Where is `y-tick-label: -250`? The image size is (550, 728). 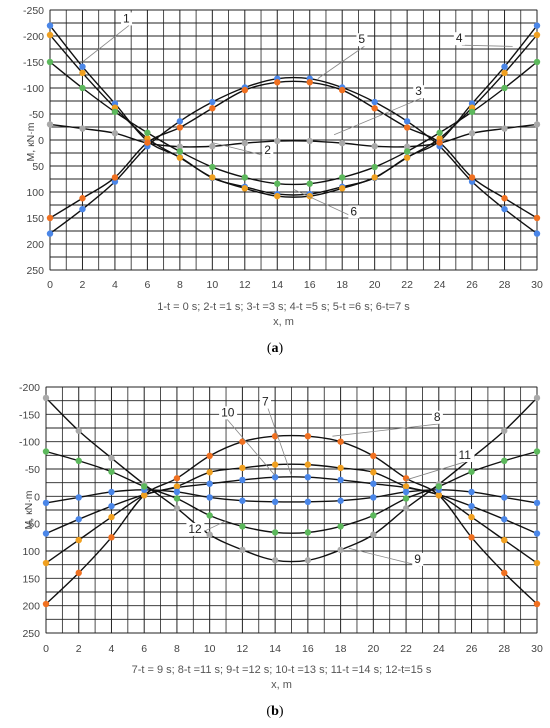
y-tick-label: -250 is located at coordinates (33, 11).